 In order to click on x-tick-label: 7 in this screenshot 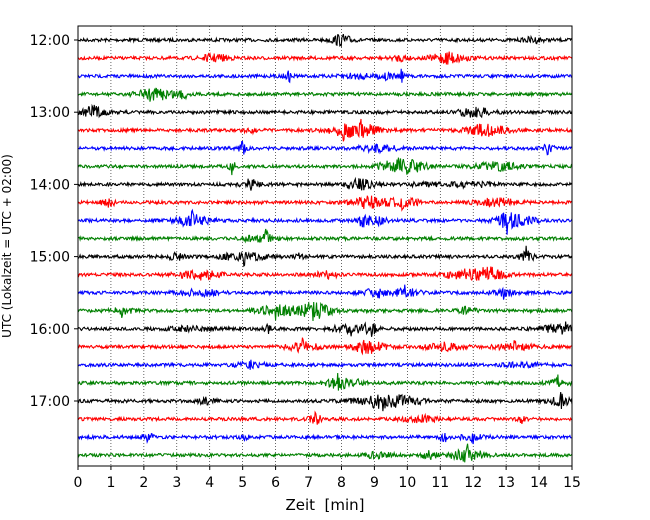, I will do `click(308, 483)`.